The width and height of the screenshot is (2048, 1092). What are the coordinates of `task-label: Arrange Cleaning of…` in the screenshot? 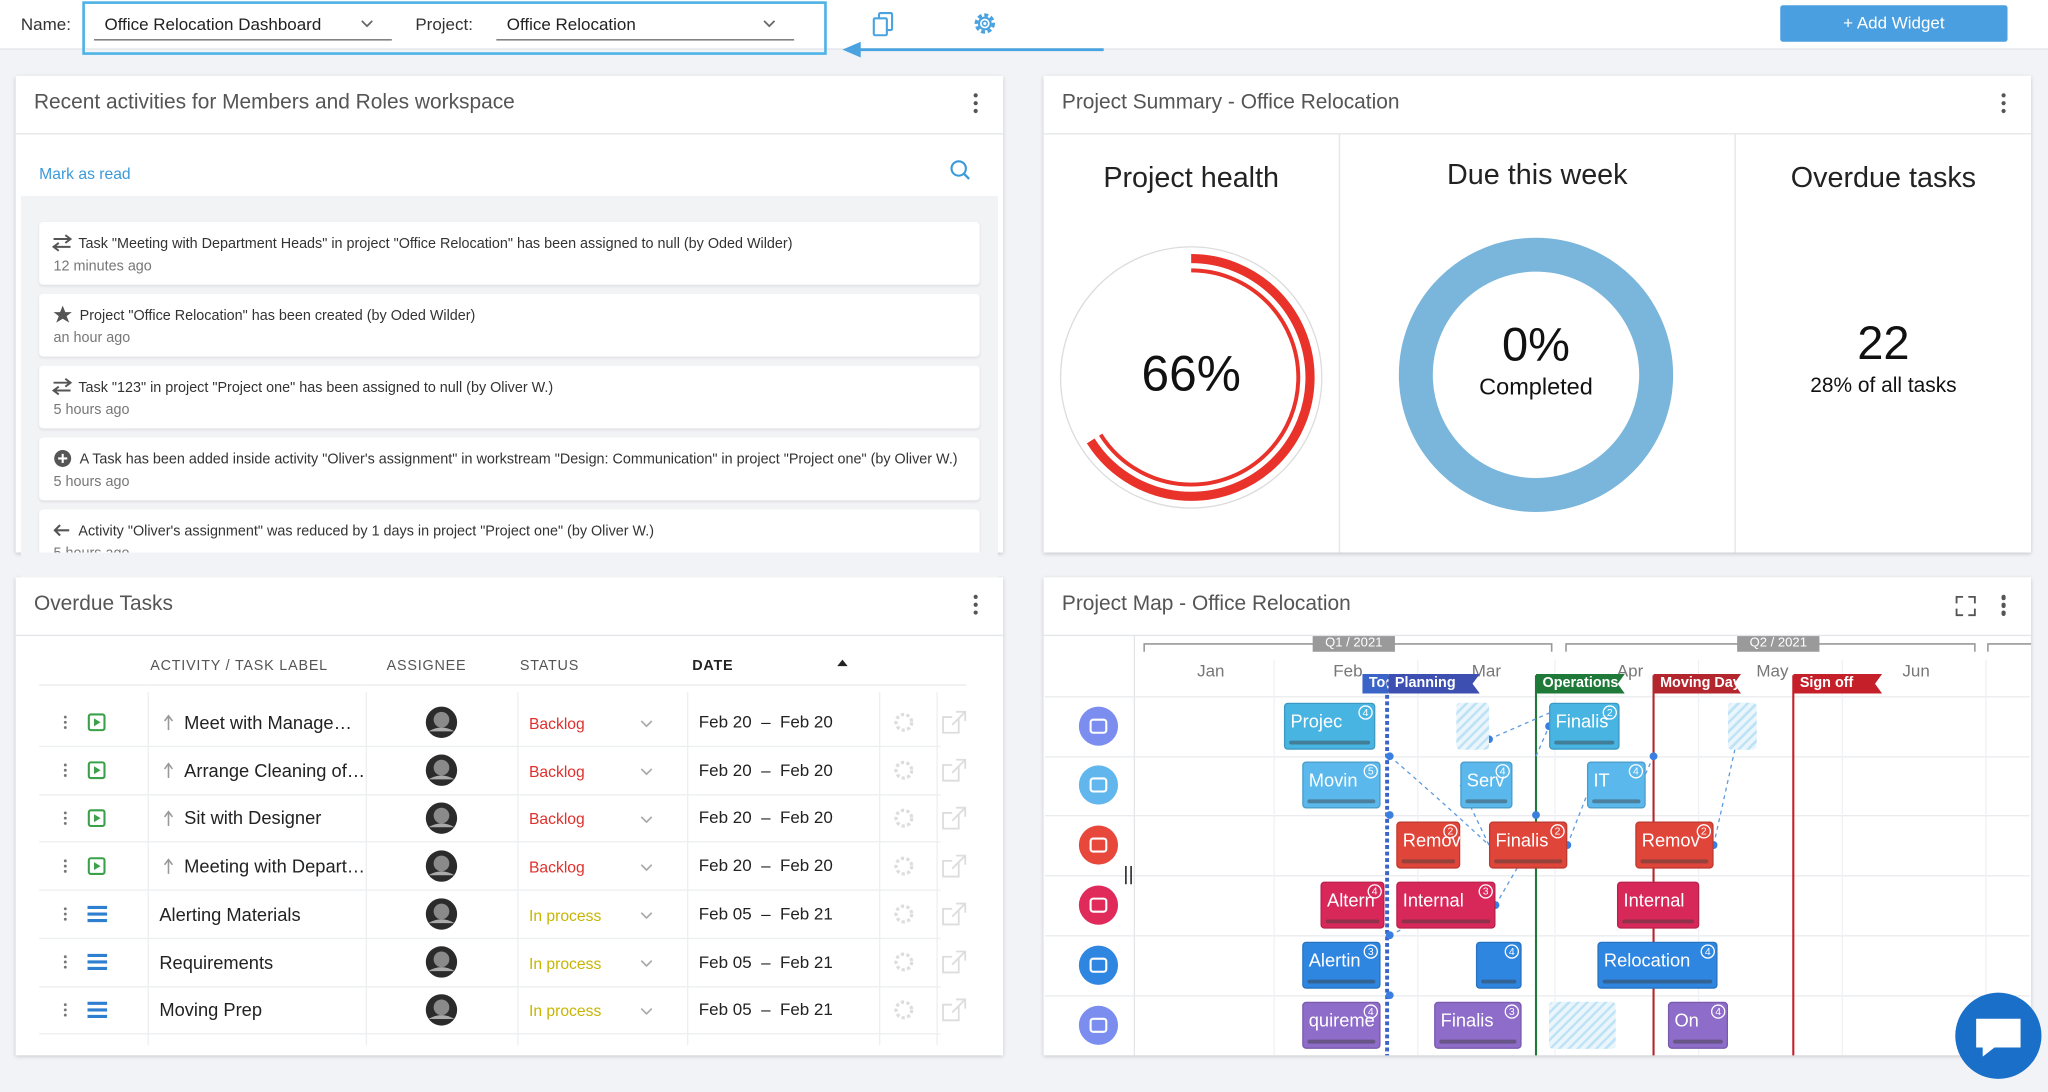 It's located at (275, 770).